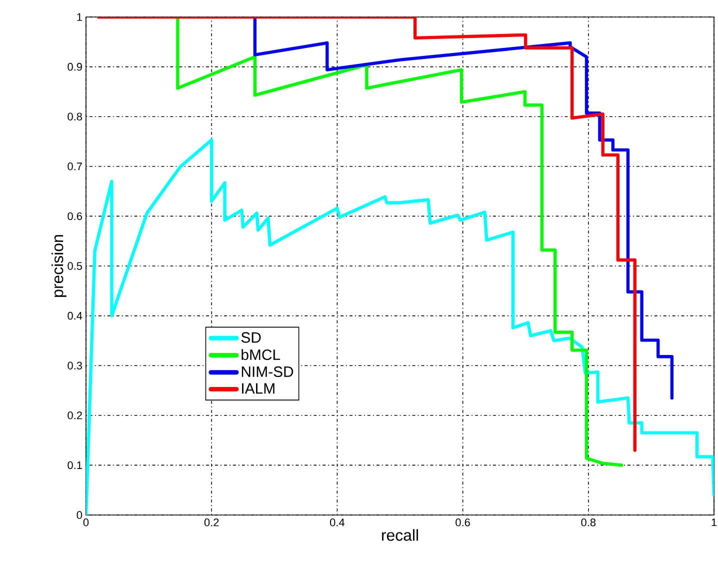  Describe the element at coordinates (75, 416) in the screenshot. I see `y-tick-label: 0.2` at that location.